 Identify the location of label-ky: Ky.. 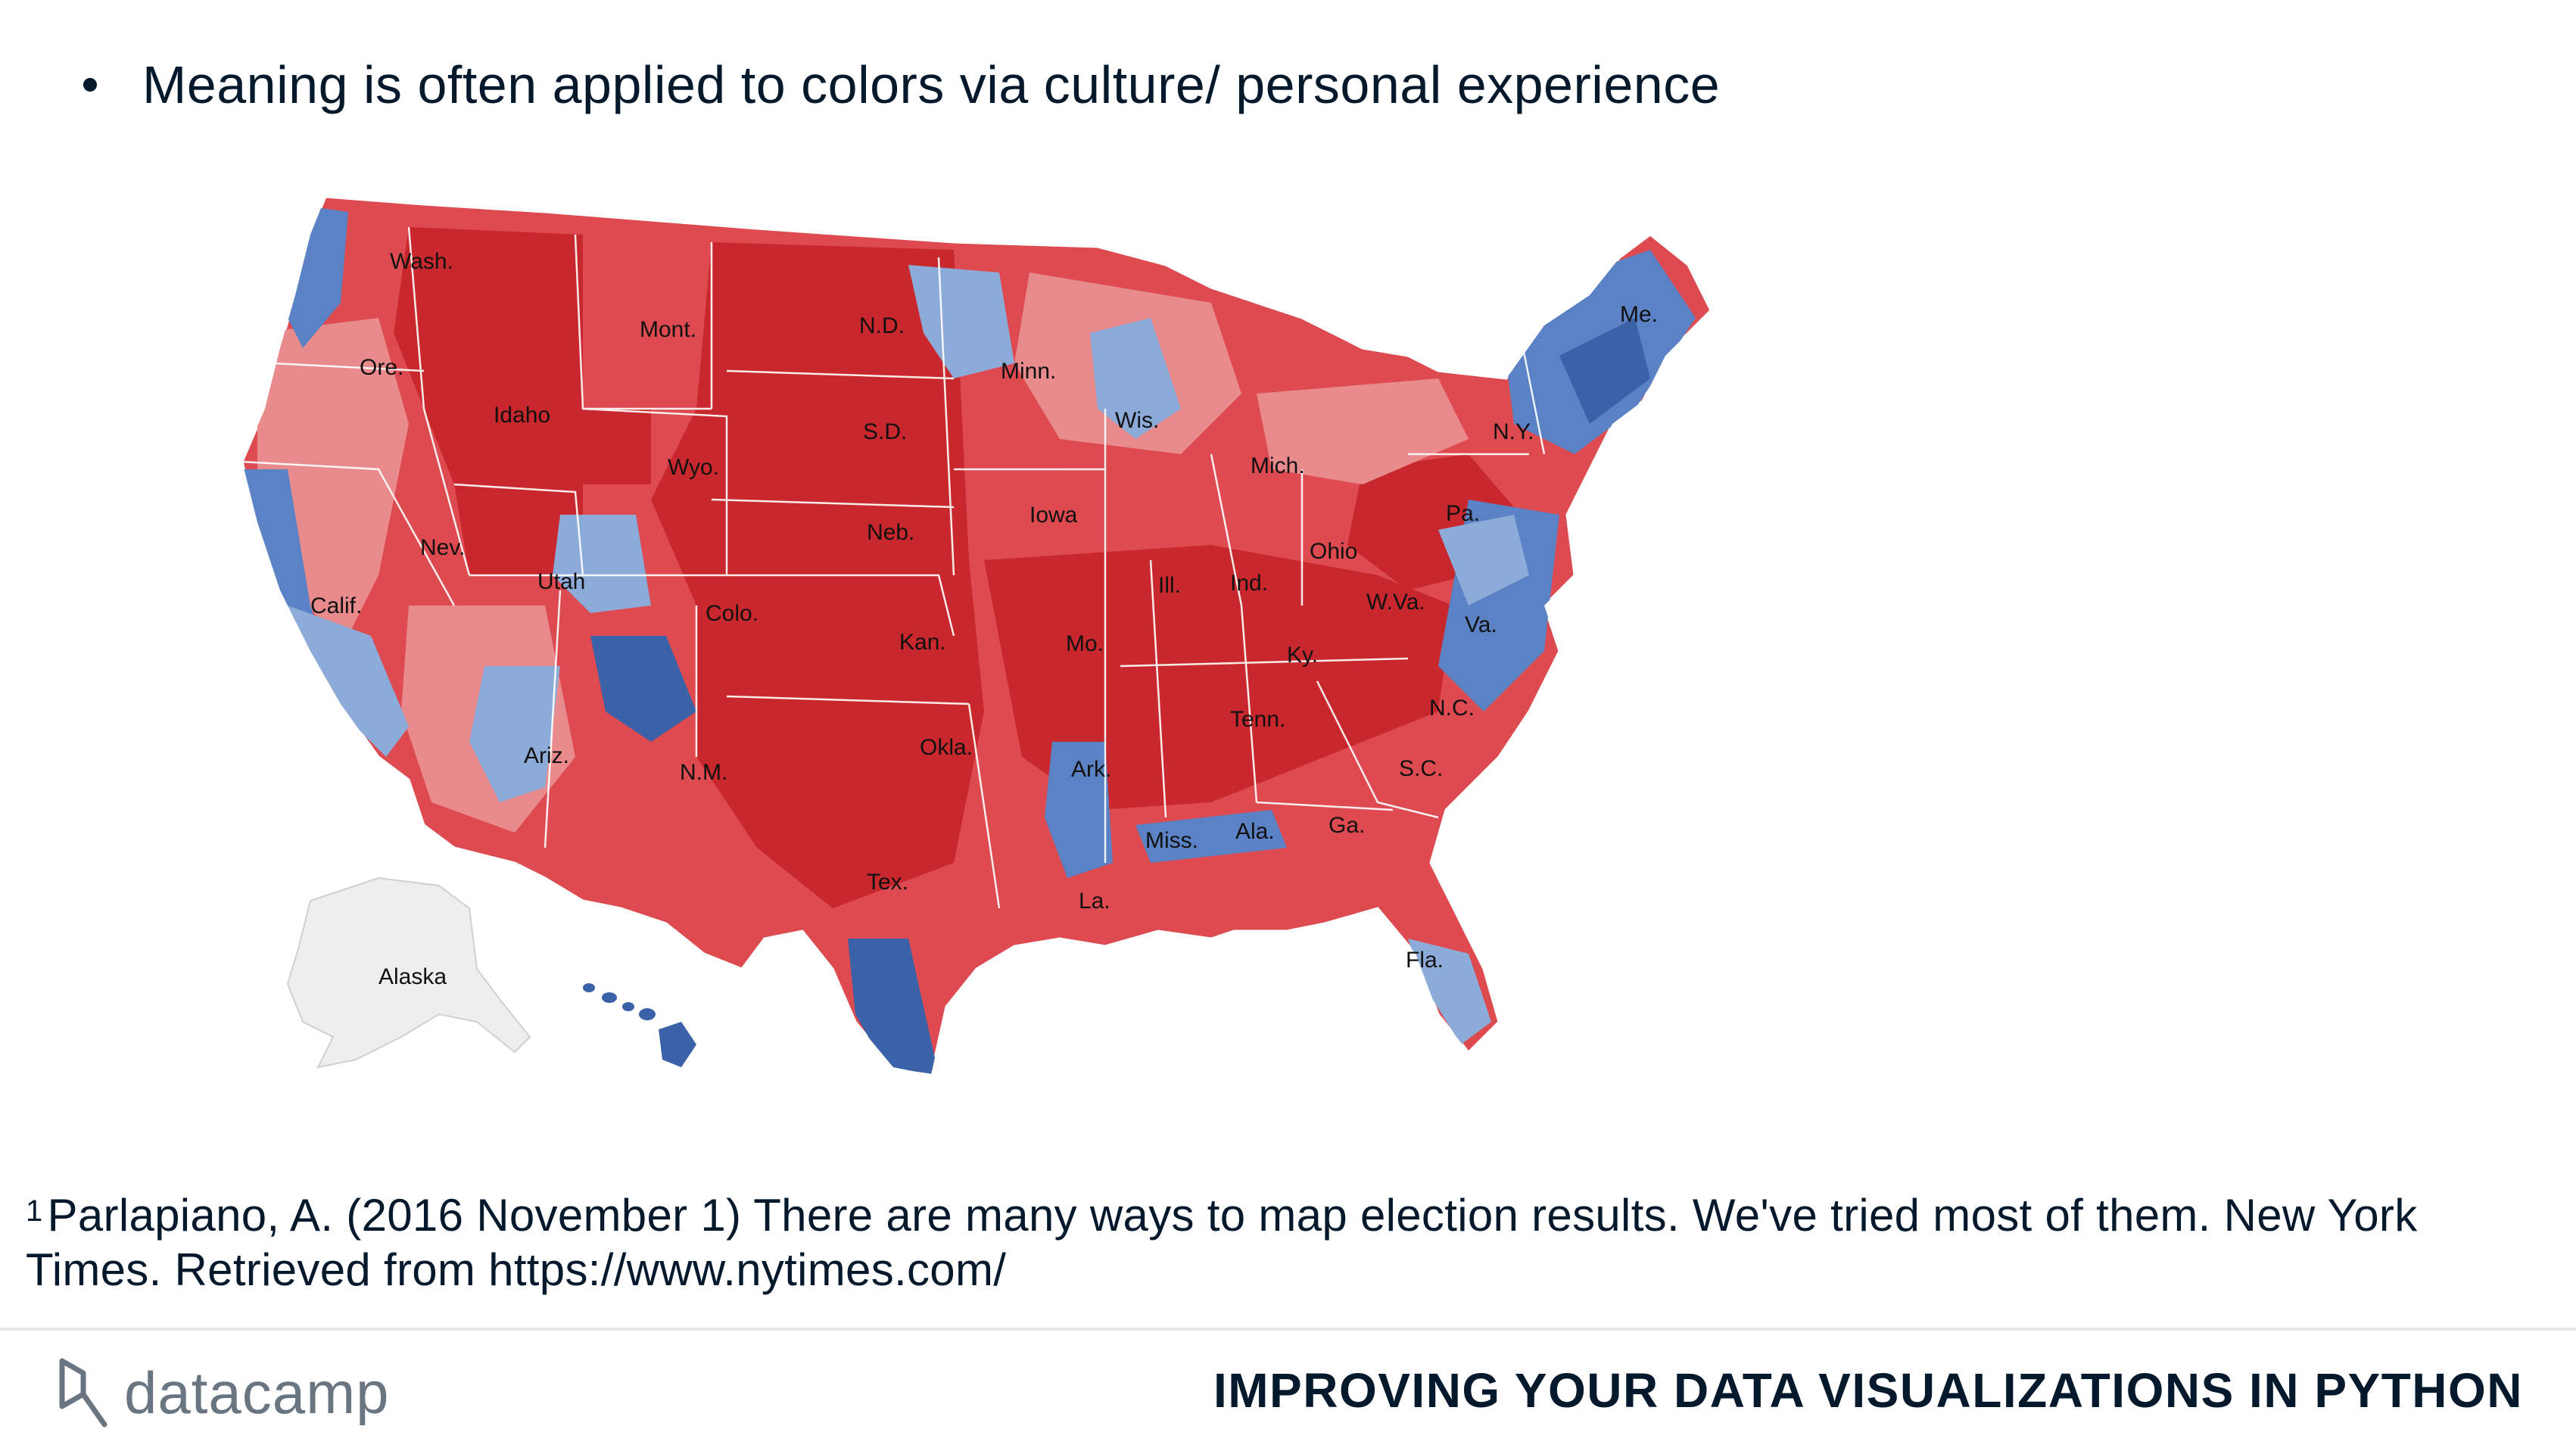
(1302, 656).